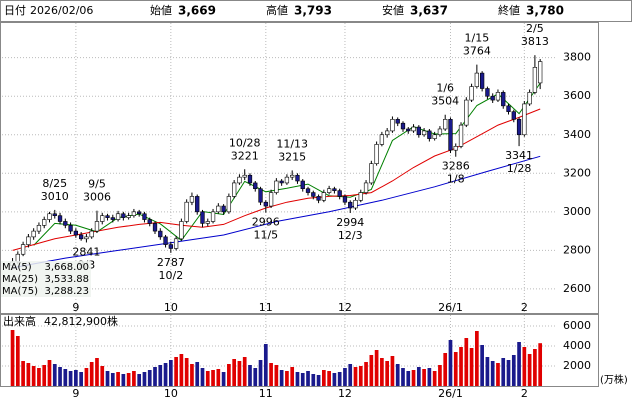 The width and height of the screenshot is (632, 400). I want to click on annotation-value: 3813, so click(535, 41).